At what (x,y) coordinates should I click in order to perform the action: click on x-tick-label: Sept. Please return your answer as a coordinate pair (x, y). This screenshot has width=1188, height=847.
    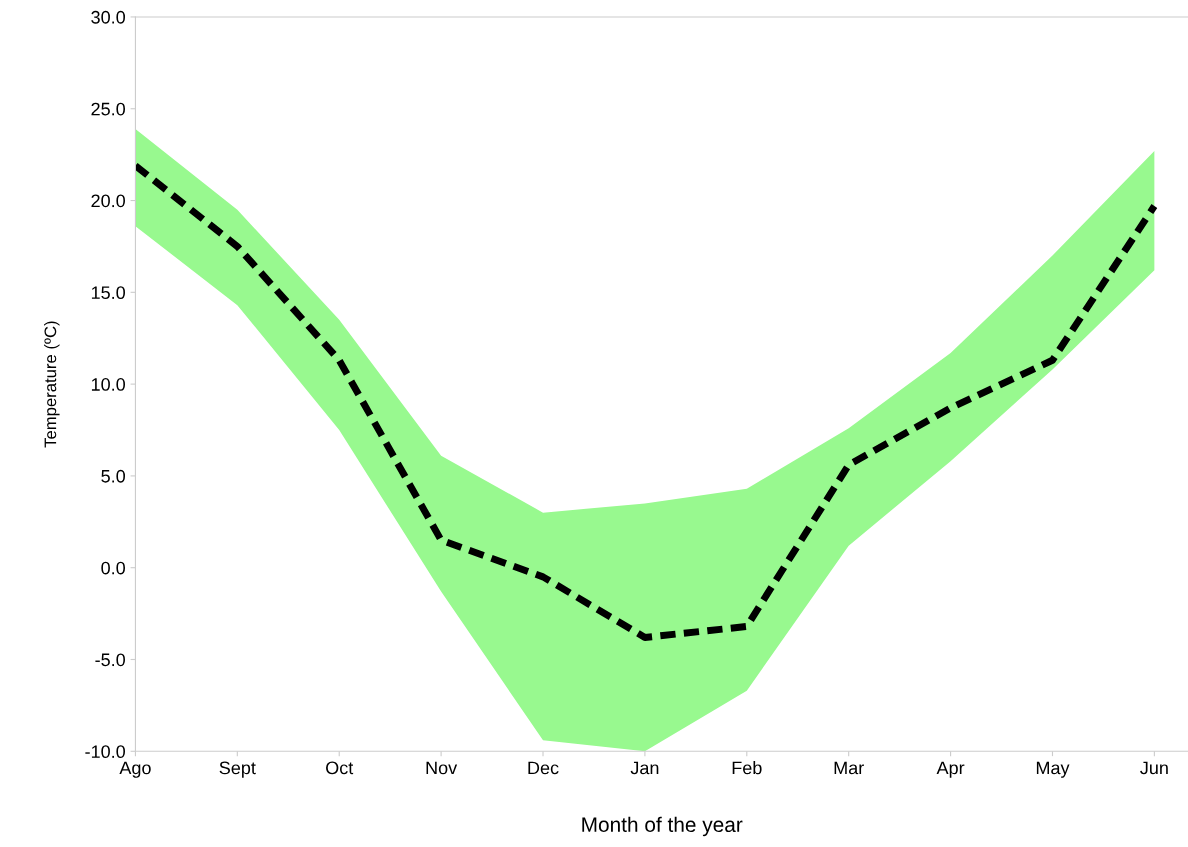
    Looking at the image, I should click on (237, 769).